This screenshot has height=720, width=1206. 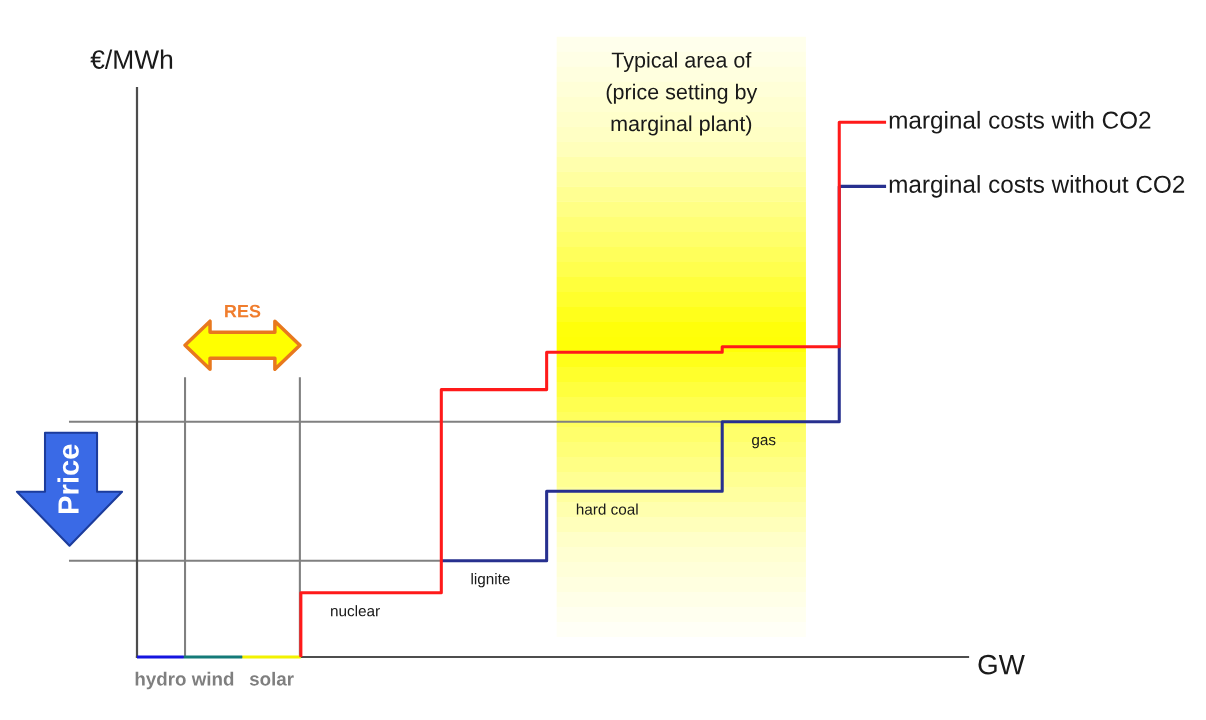 I want to click on annotation: nuclear, so click(x=355, y=611).